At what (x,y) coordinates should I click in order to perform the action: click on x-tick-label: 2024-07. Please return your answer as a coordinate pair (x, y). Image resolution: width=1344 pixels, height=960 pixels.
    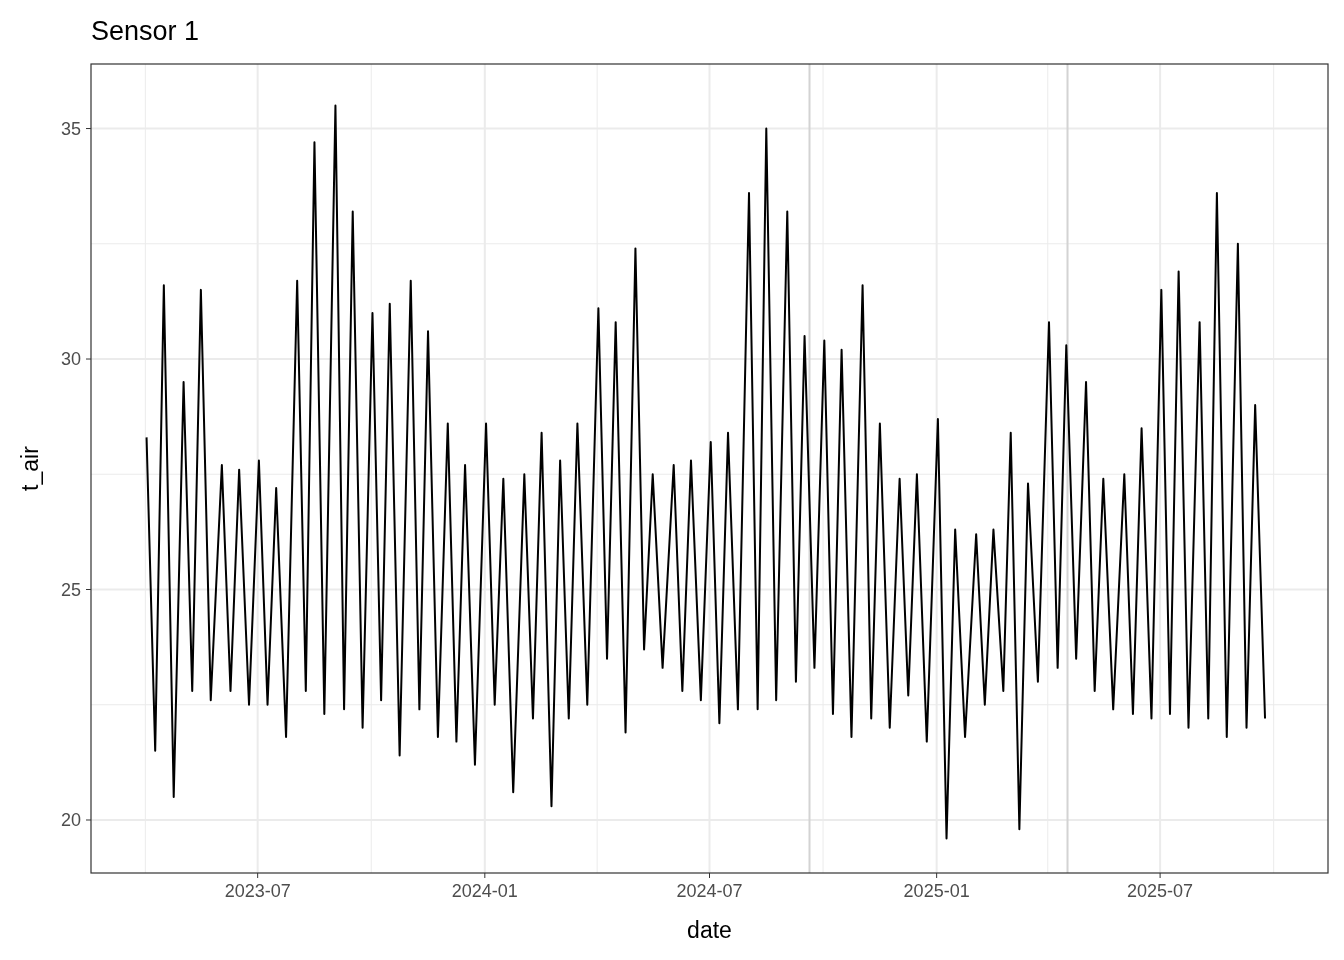
    Looking at the image, I should click on (709, 891).